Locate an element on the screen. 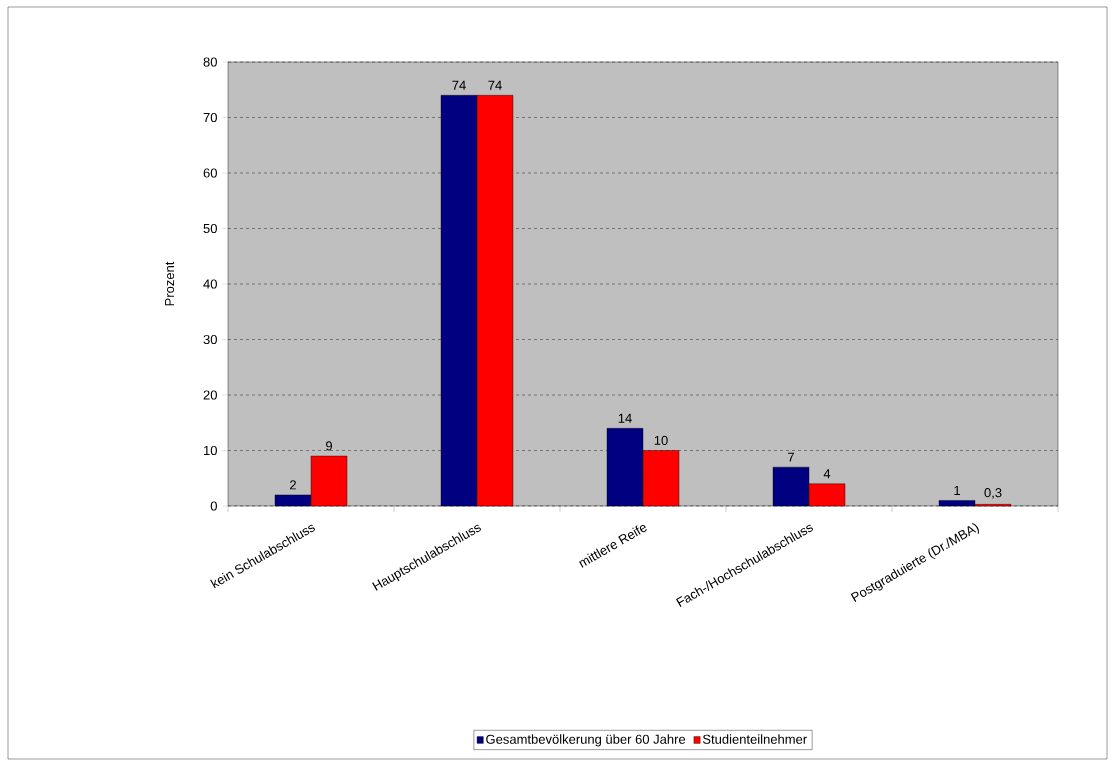 This screenshot has height=760, width=1115. y-tick-label: 60 is located at coordinates (210, 173).